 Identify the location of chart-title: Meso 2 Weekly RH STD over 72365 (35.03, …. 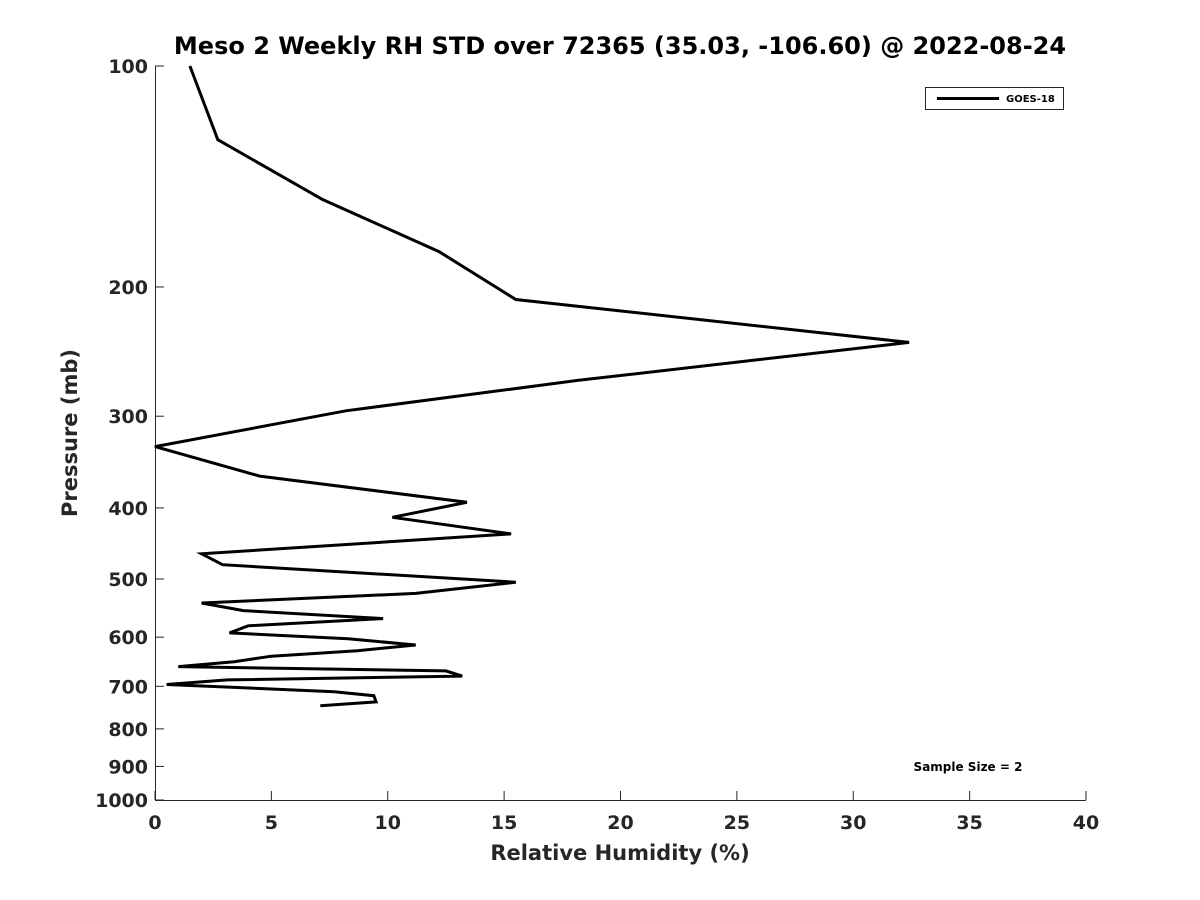
(620, 46).